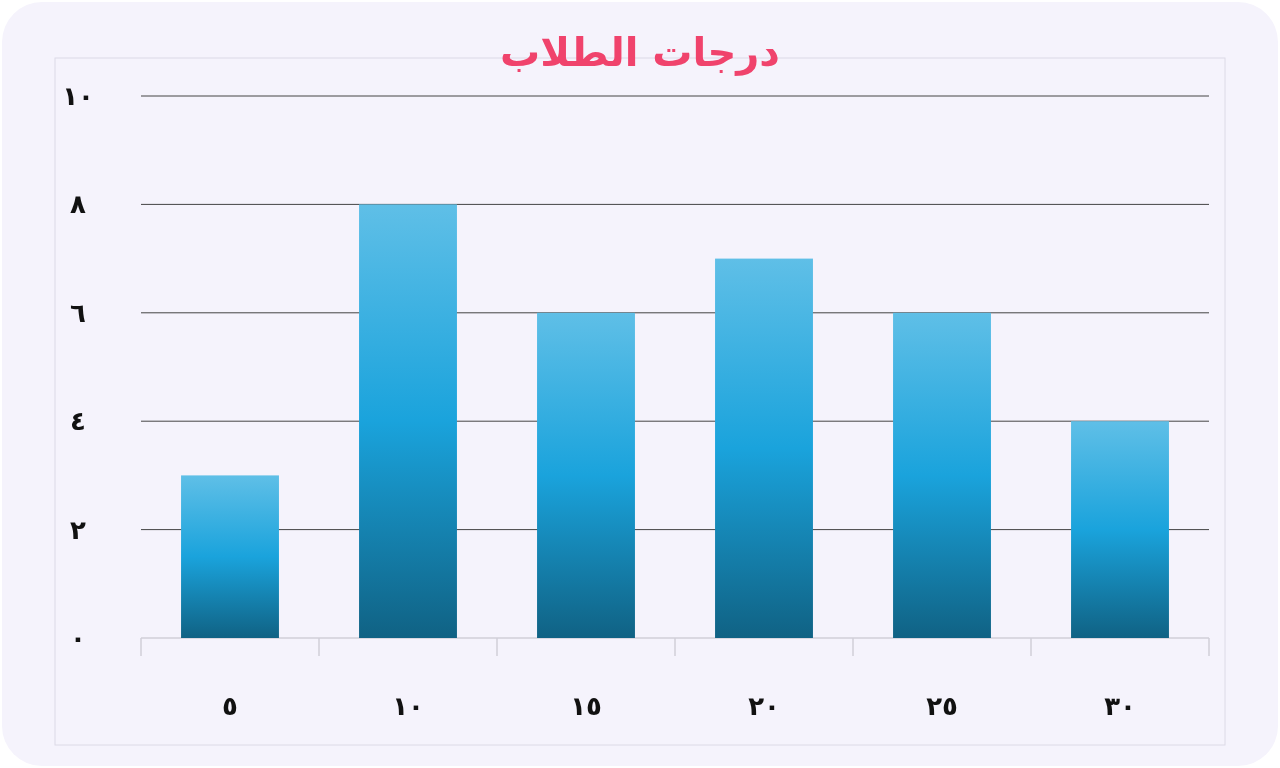  Describe the element at coordinates (1120, 706) in the screenshot. I see `x-tick-label: ٣٠` at that location.